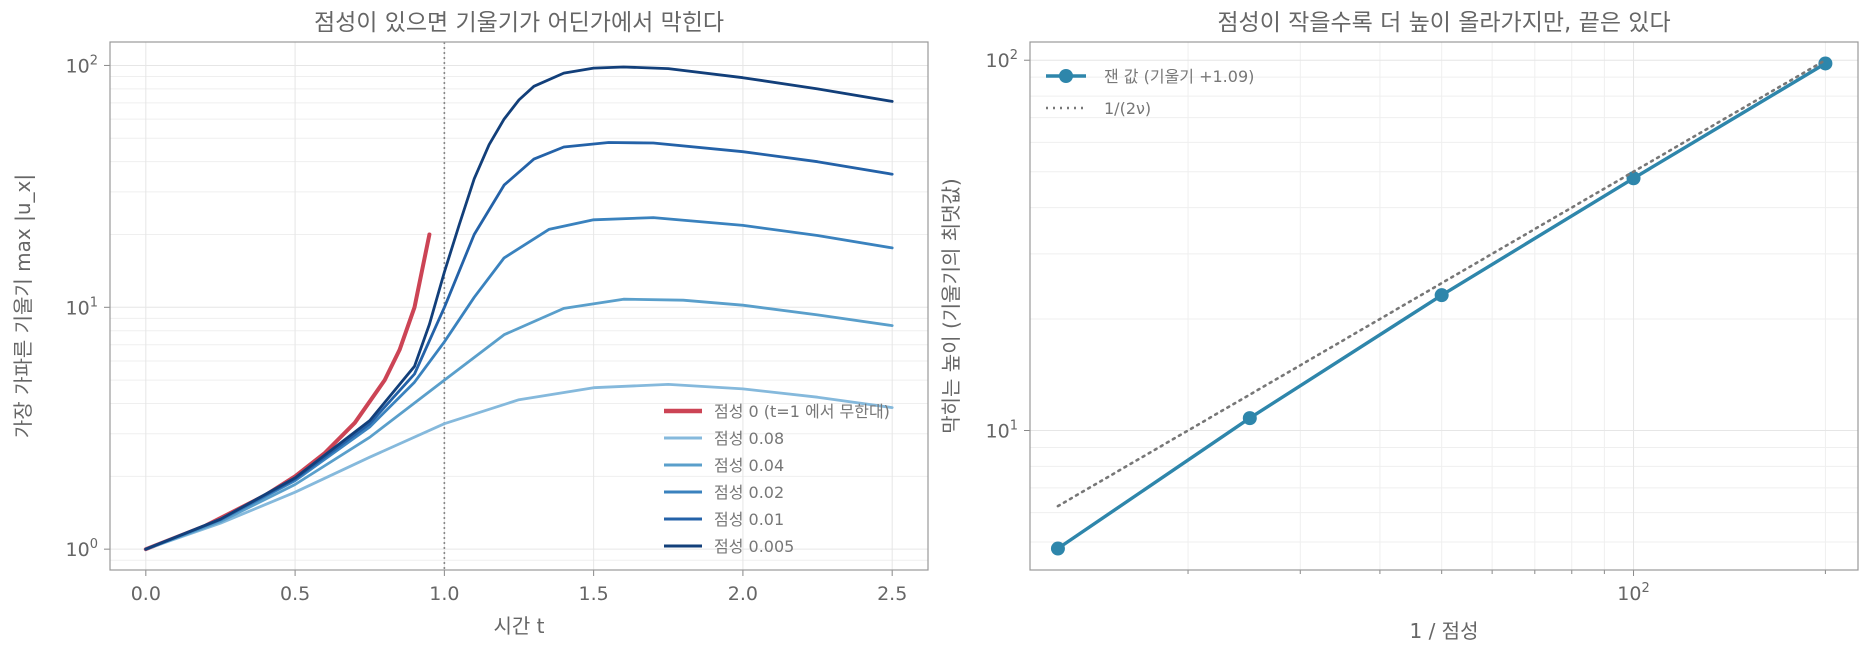 The width and height of the screenshot is (1874, 658). Describe the element at coordinates (749, 519) in the screenshot. I see `left-chart-legend-label: 점성 0.01` at that location.